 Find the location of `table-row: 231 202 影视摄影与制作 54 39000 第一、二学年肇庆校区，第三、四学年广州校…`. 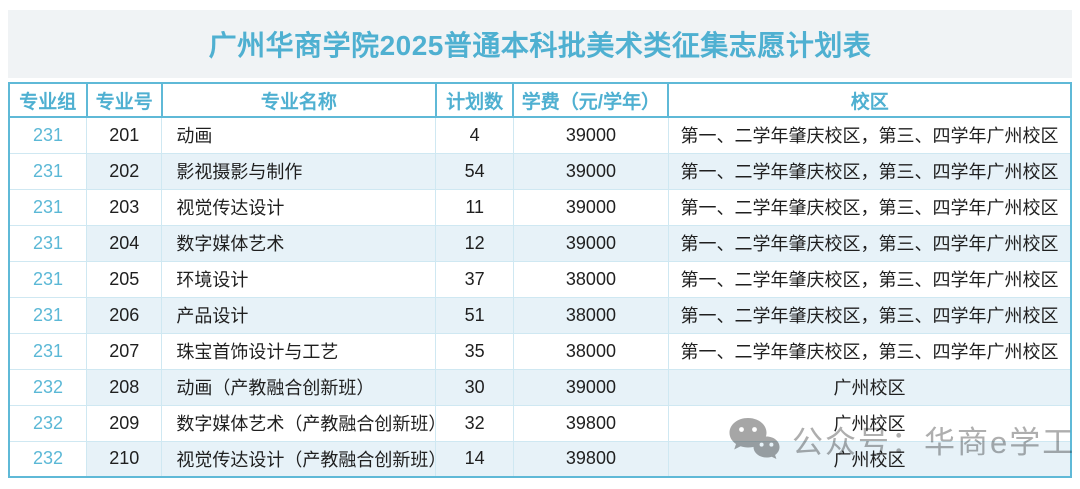

table-row: 231 202 影视摄影与制作 54 39000 第一、二学年肇庆校区，第三、四学年广州校… is located at coordinates (540, 171).